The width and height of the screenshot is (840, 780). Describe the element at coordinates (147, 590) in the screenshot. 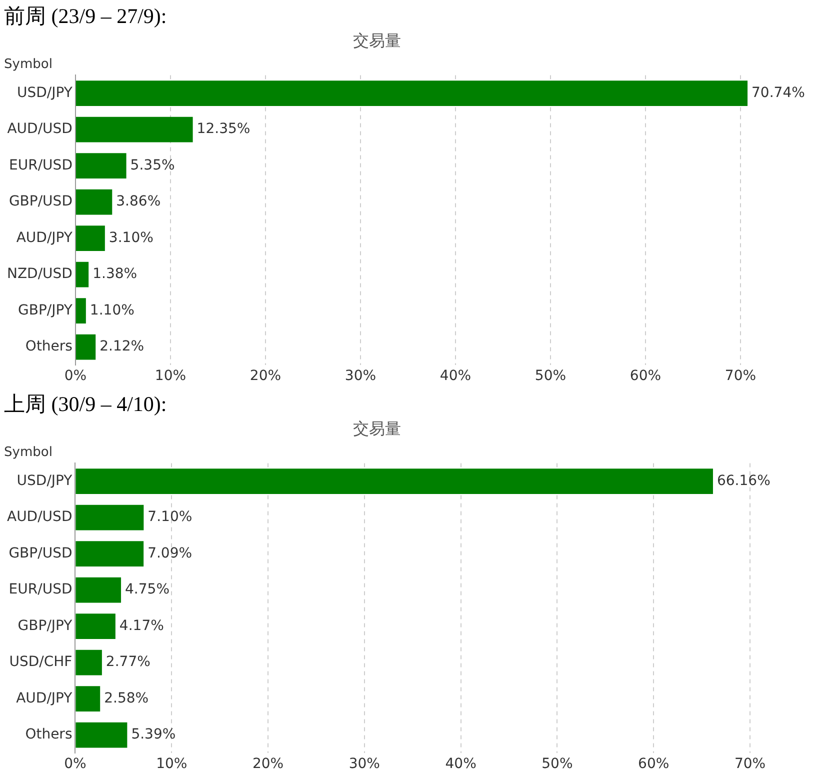

I see `data-label: 4.75%` at that location.